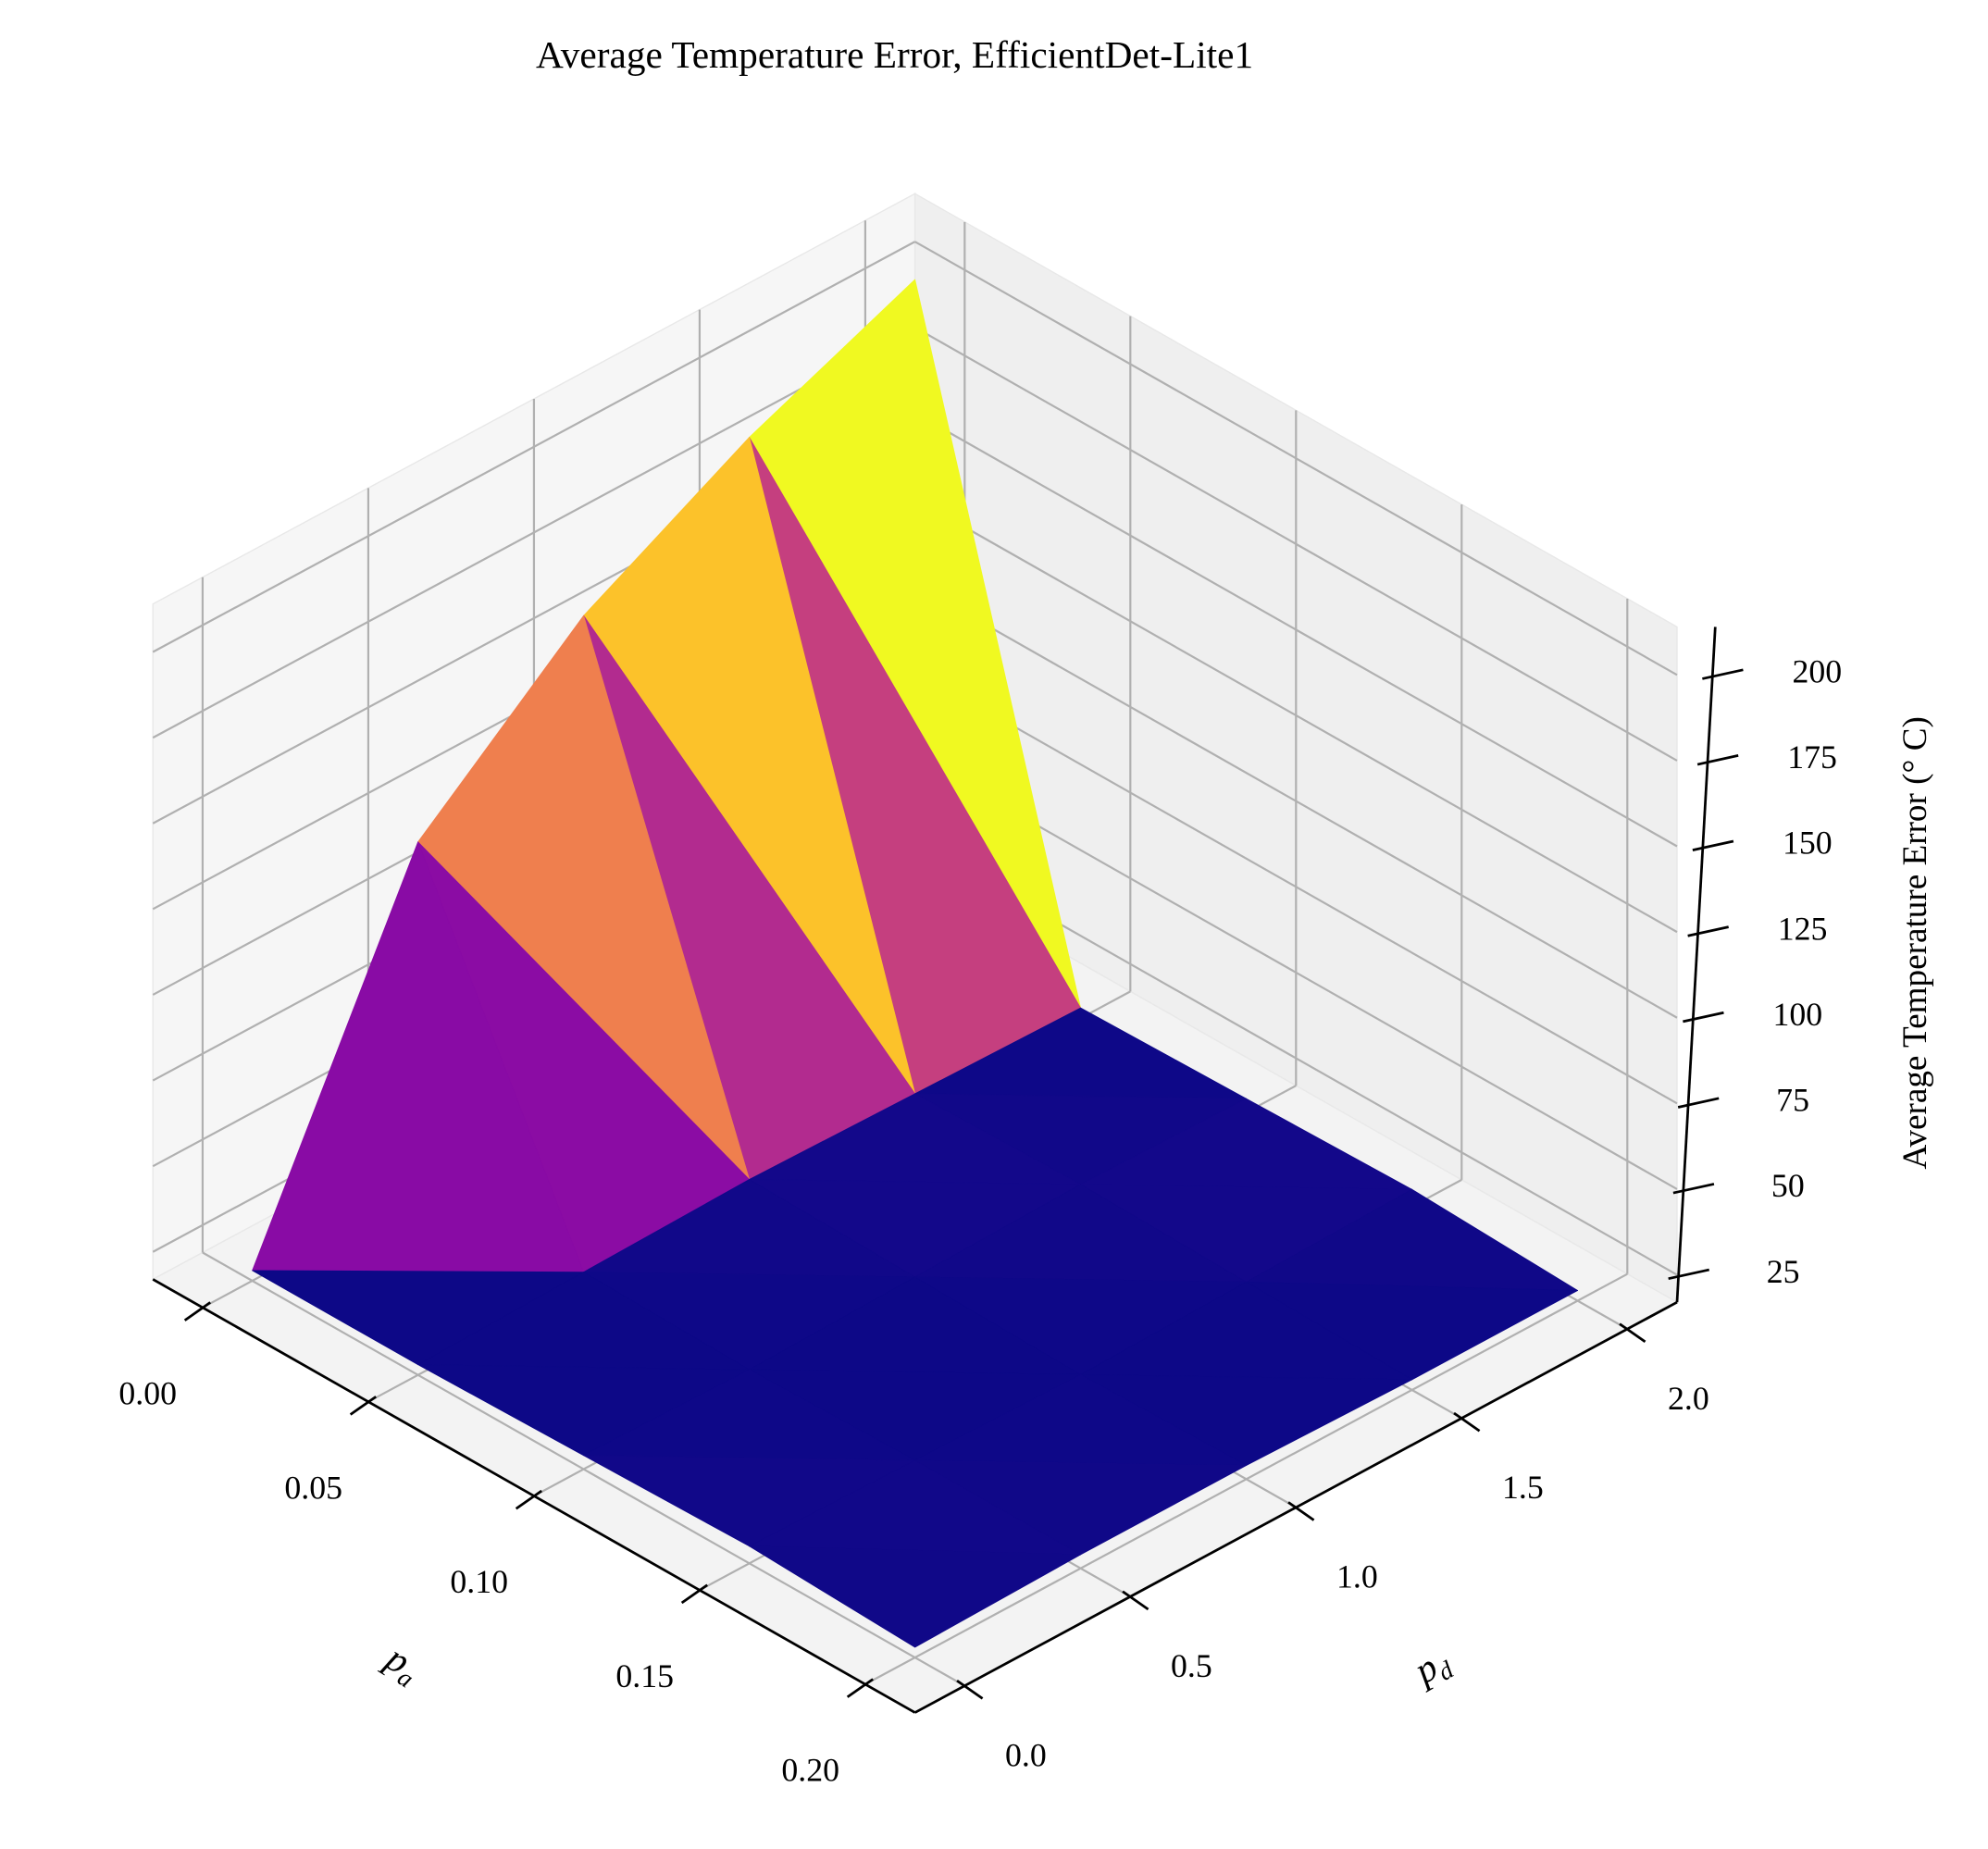 The height and width of the screenshot is (1849, 1988). Describe the element at coordinates (1817, 671) in the screenshot. I see `z-tick-label: 200` at that location.